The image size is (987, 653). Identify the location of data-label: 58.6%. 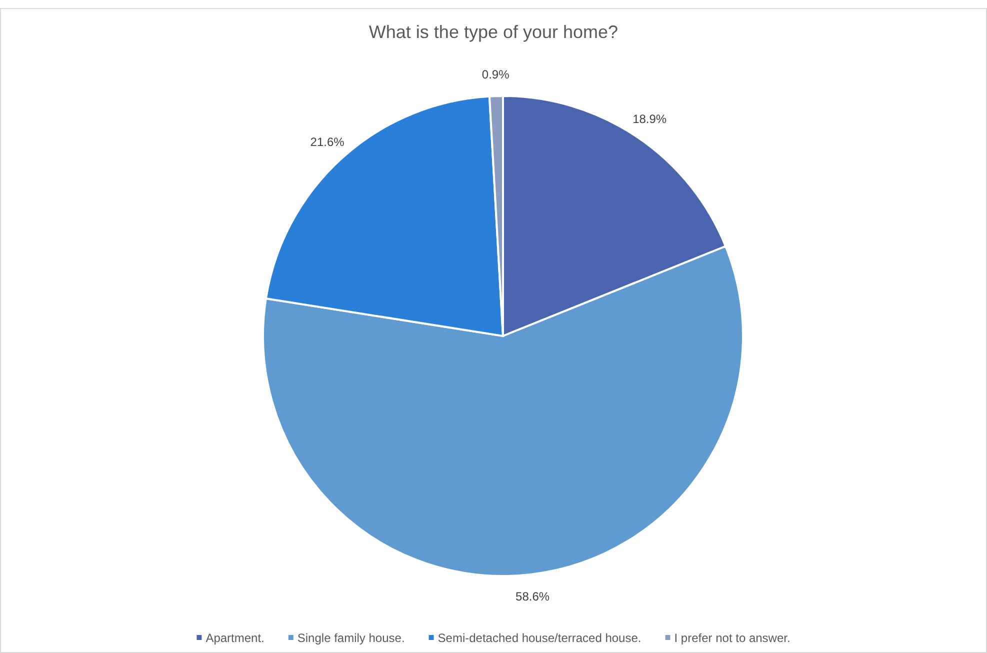
(533, 597).